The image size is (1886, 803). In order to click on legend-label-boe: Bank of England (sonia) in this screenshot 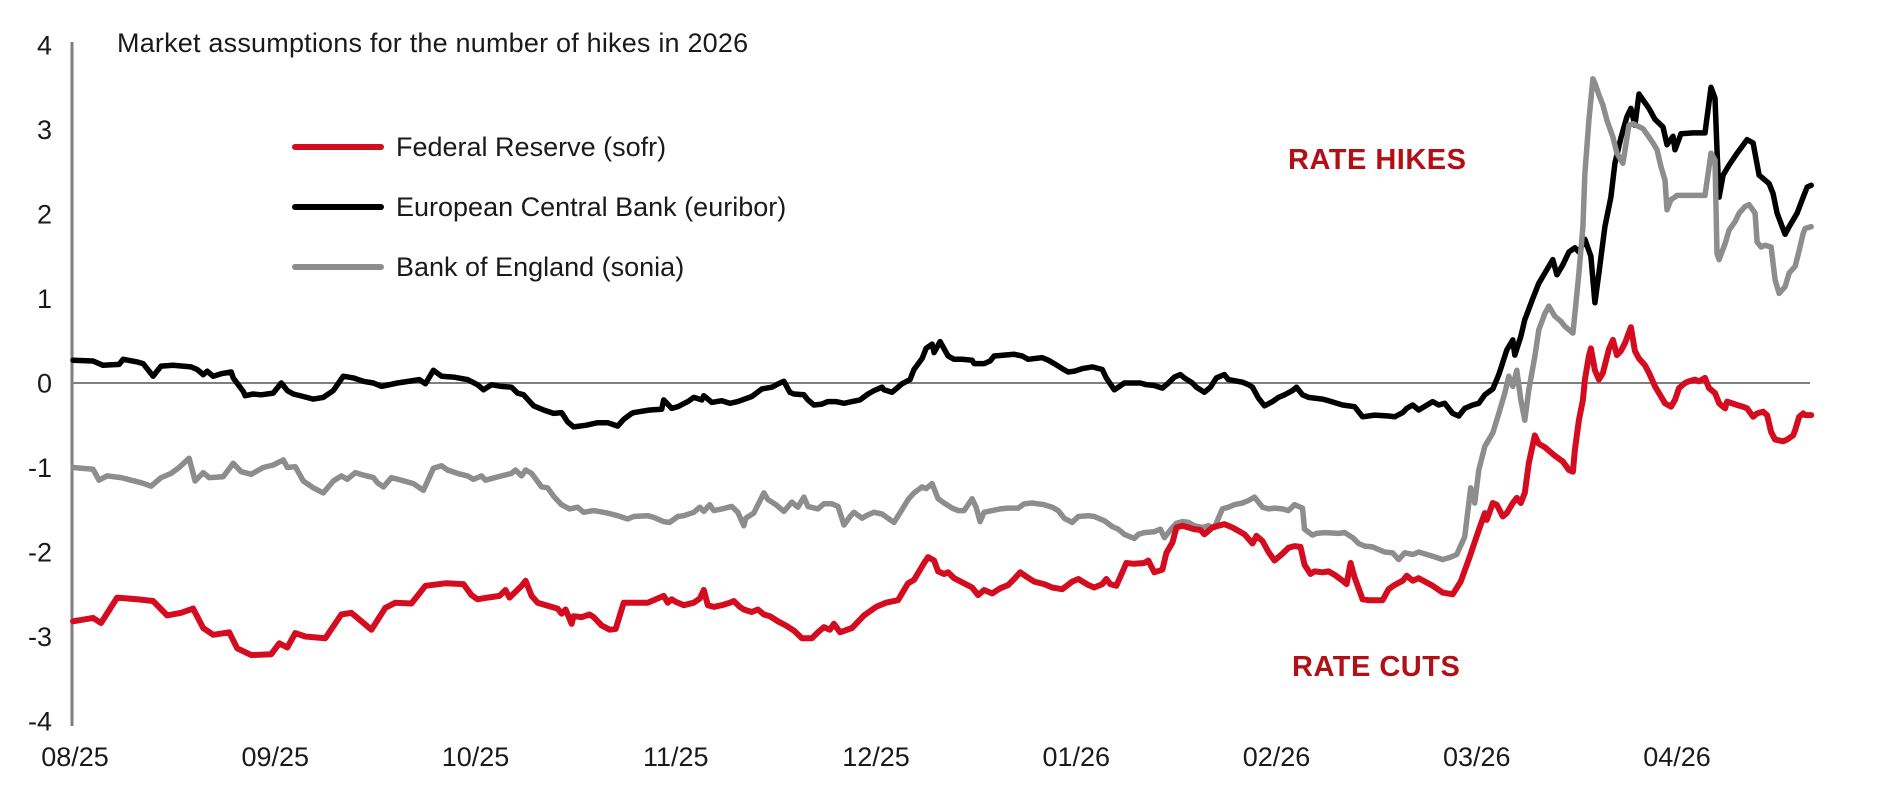, I will do `click(540, 266)`.